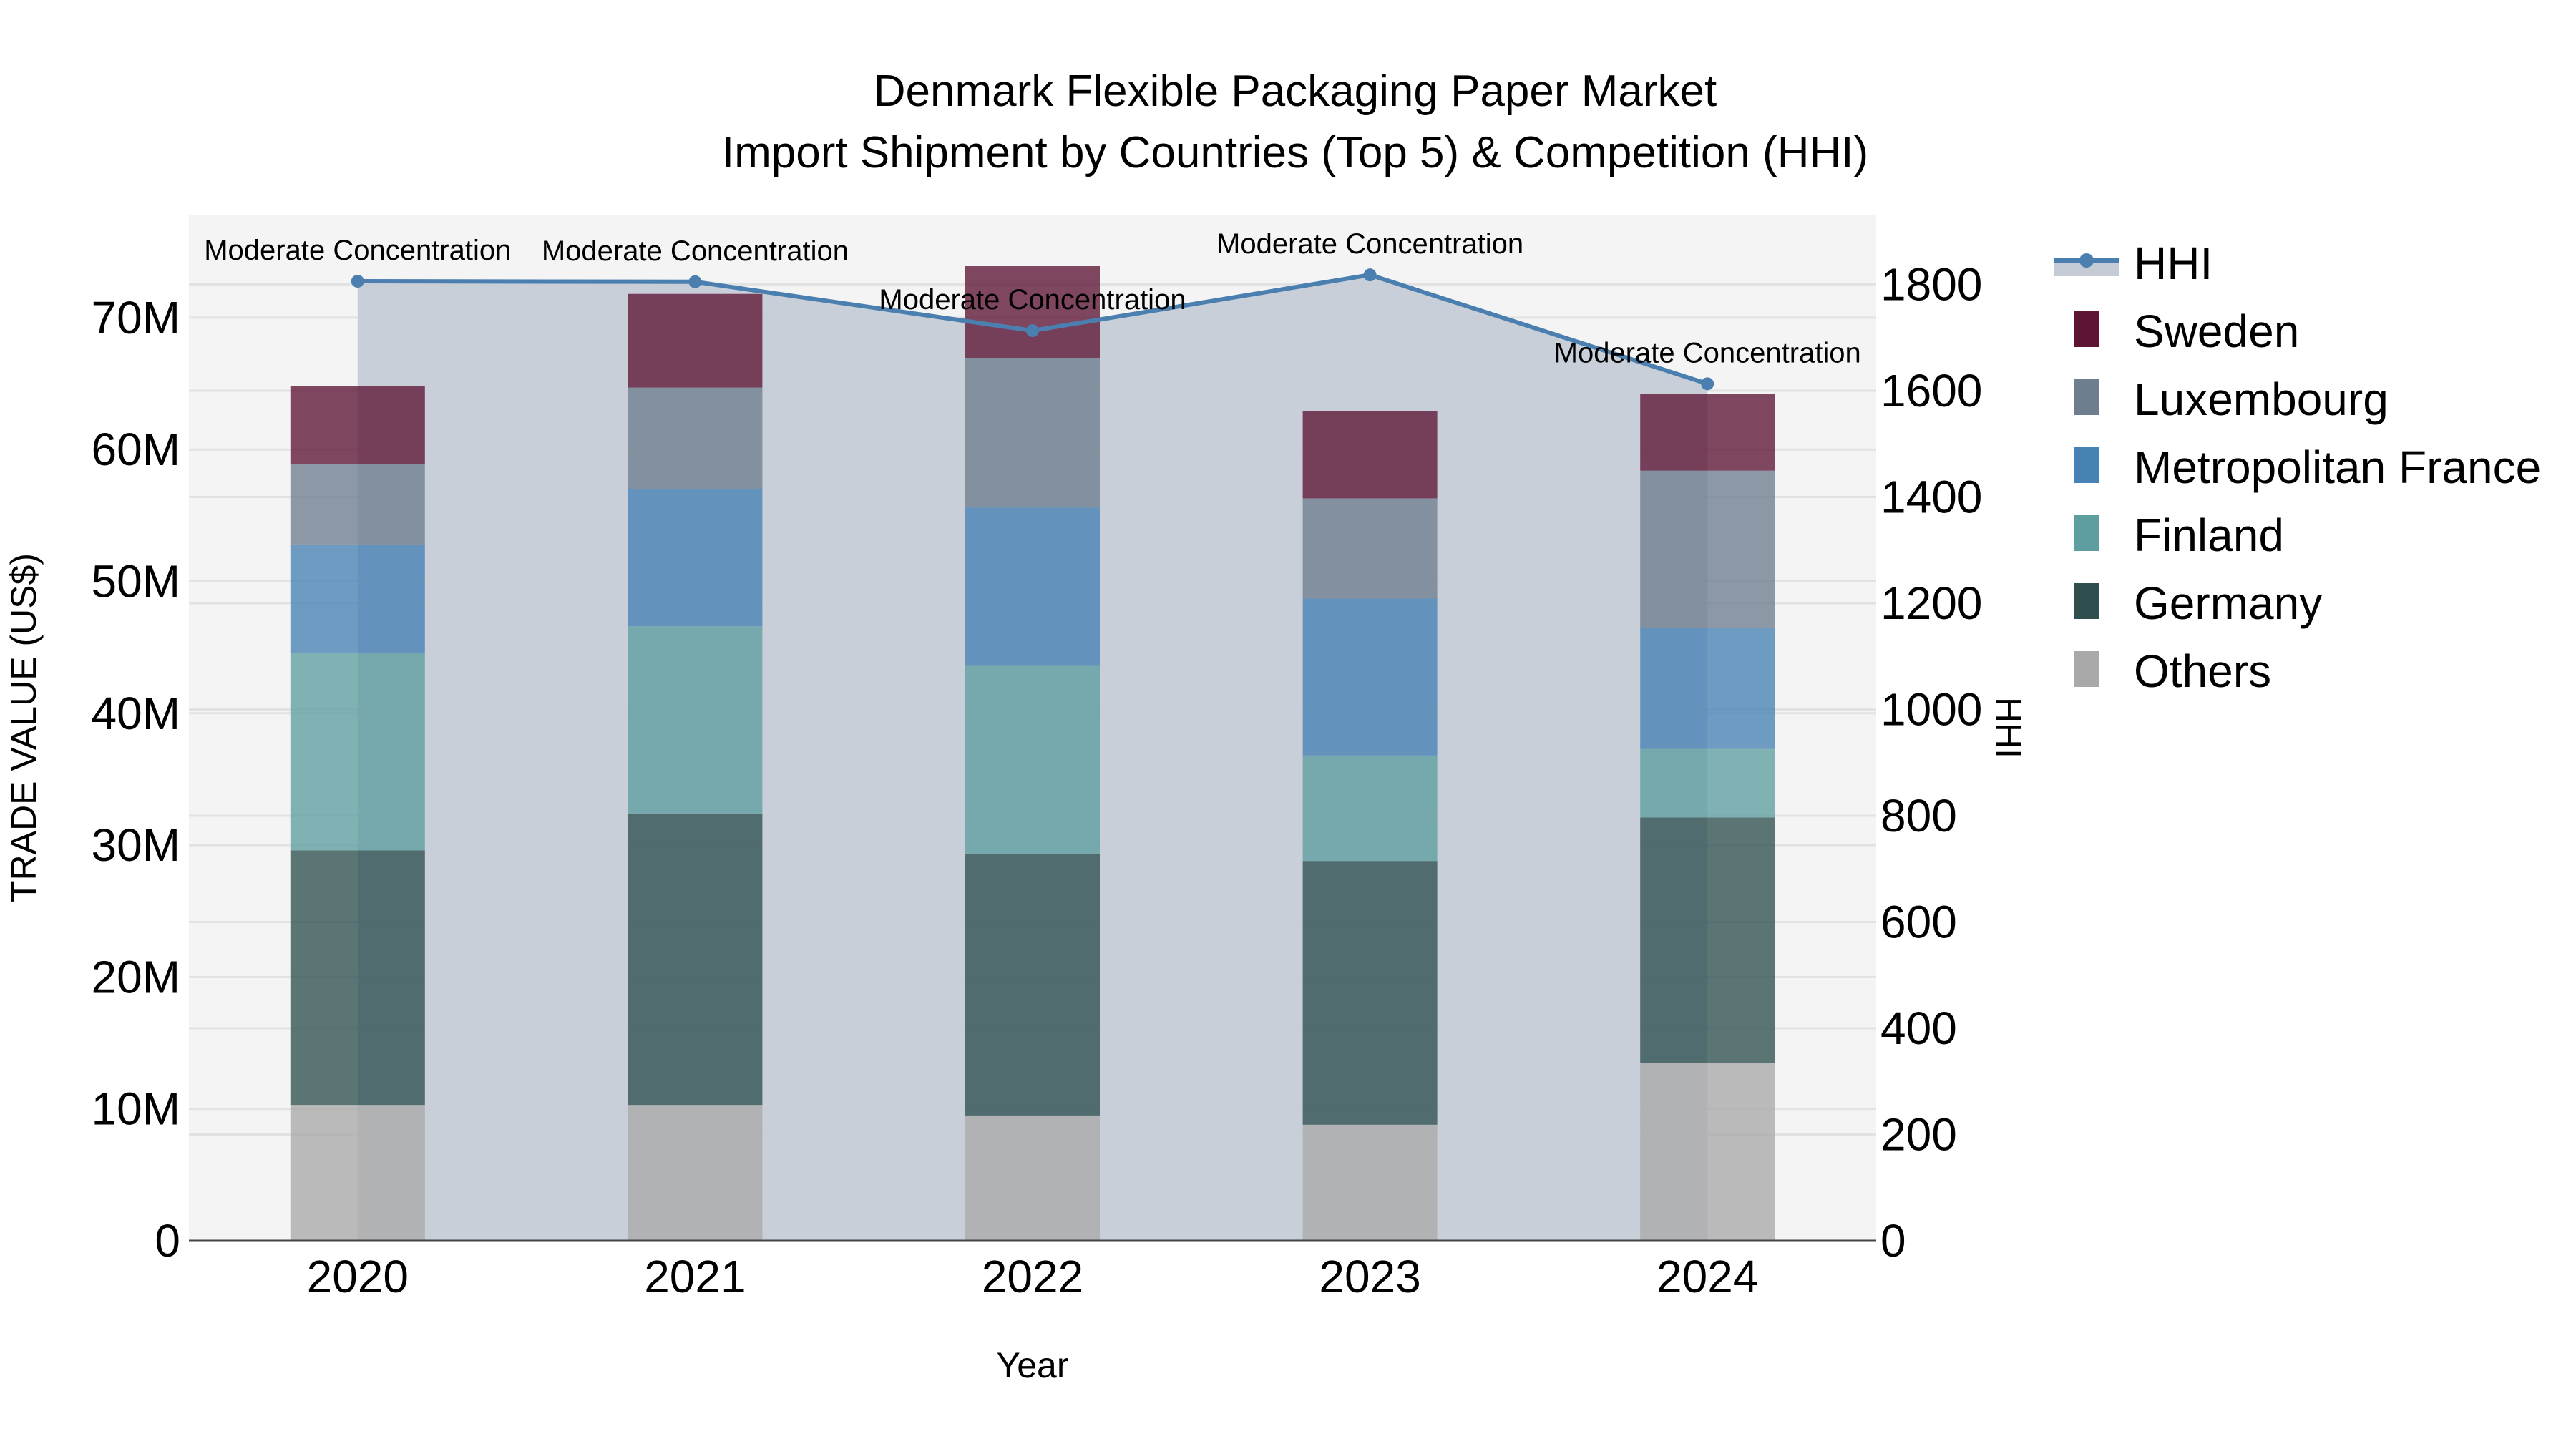 The width and height of the screenshot is (2576, 1449). I want to click on y2-tick-label: 200, so click(1919, 1135).